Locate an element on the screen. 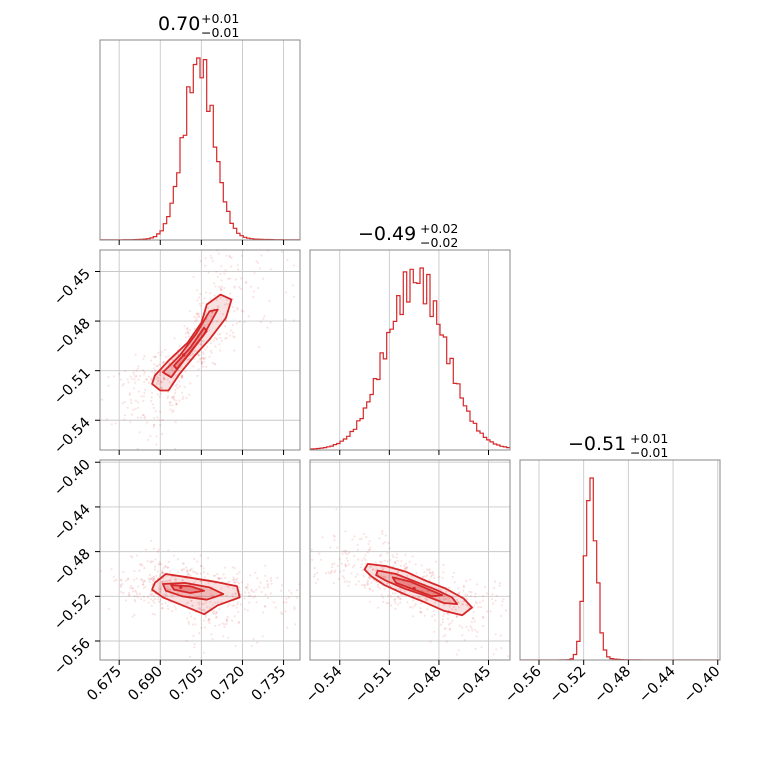 The height and width of the screenshot is (760, 760). panel-frame is located at coordinates (410, 560).